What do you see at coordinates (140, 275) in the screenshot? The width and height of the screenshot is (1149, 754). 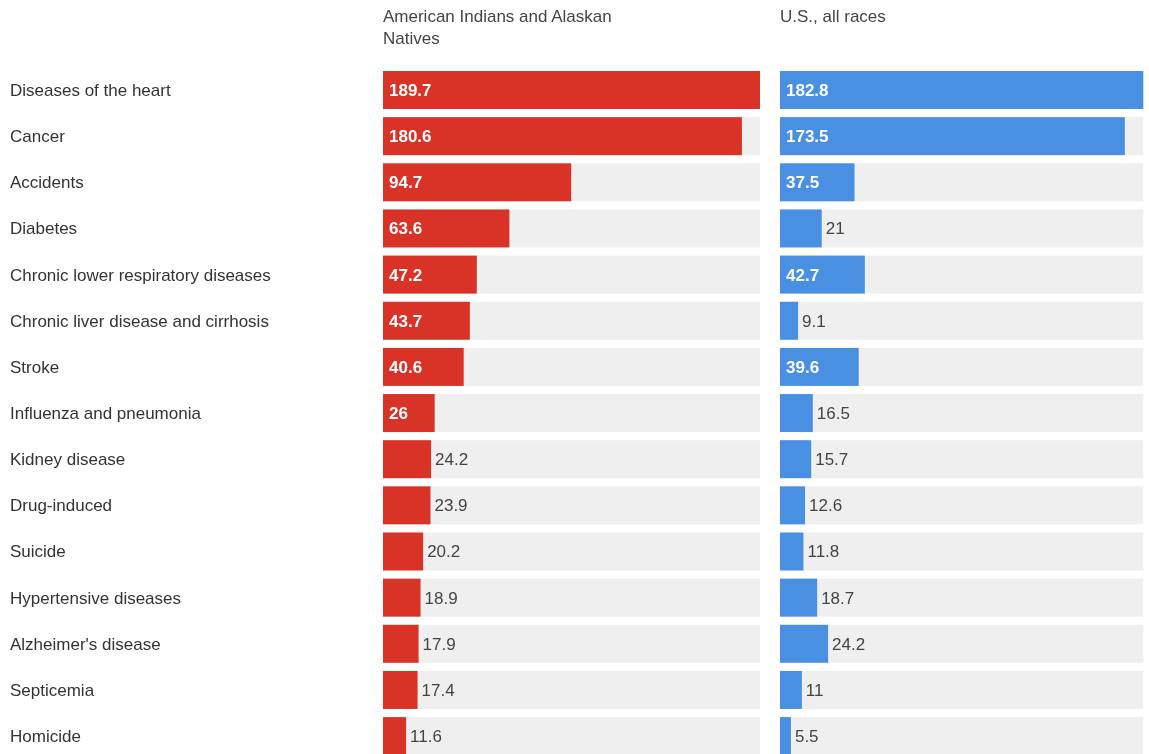 I see `y-tick-label: Chronic lower respiratory diseases` at bounding box center [140, 275].